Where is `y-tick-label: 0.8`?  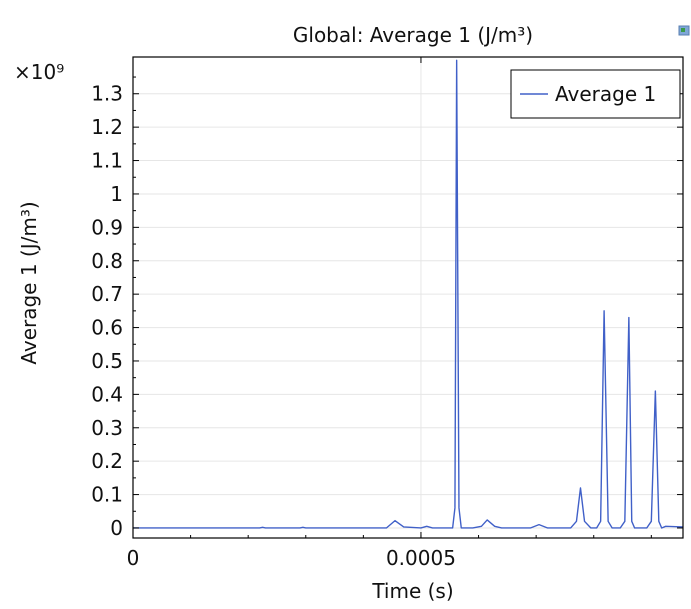
y-tick-label: 0.8 is located at coordinates (107, 261).